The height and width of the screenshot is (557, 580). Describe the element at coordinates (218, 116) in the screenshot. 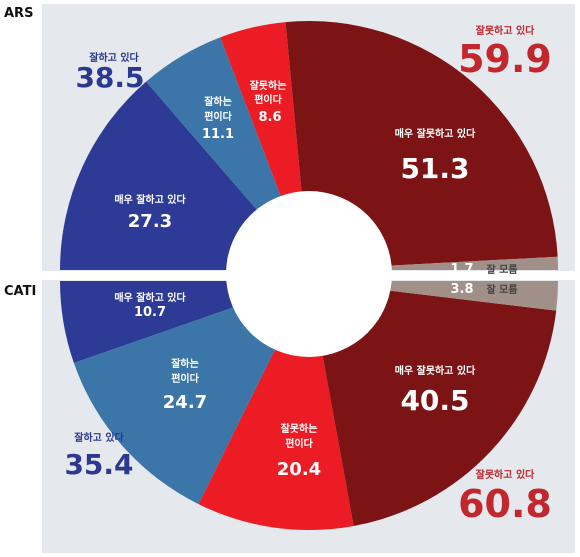

I see `ars-good-label-2: 편이다` at that location.